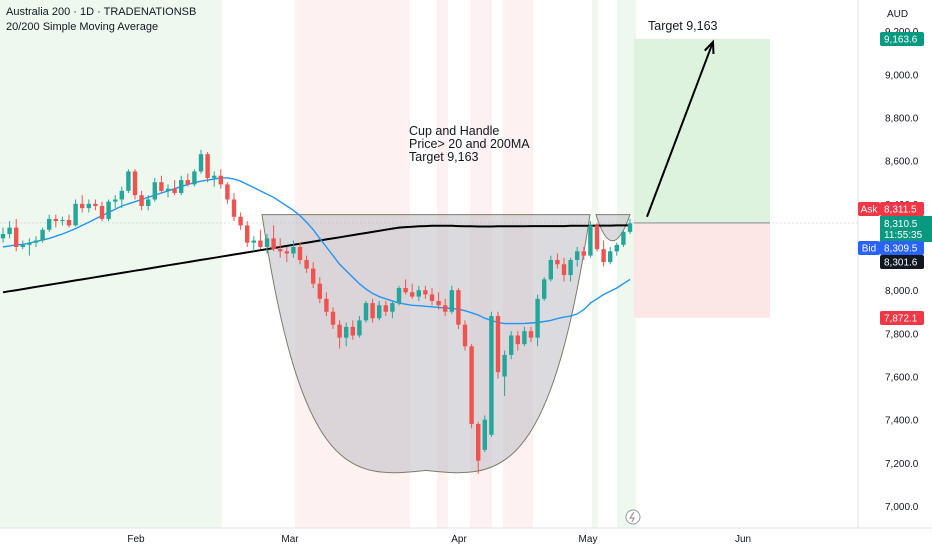 The image size is (932, 550). Describe the element at coordinates (101, 12) in the screenshot. I see `symbol-title: Australia 200 · 1D · TRADENATIONSB` at that location.